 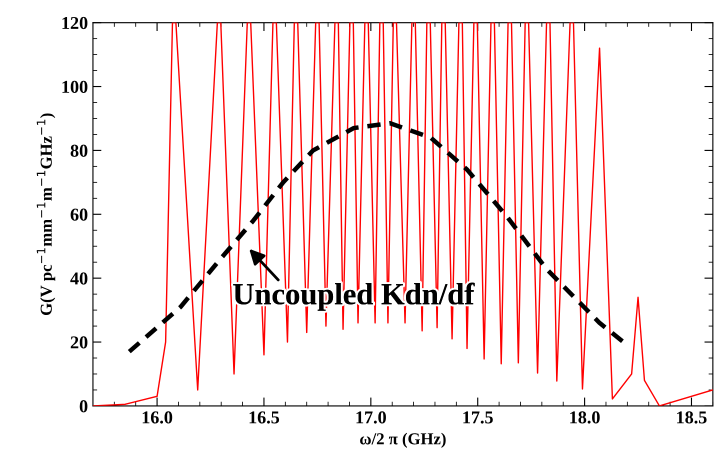 What do you see at coordinates (265, 417) in the screenshot?
I see `x-tick-label: 16.5` at bounding box center [265, 417].